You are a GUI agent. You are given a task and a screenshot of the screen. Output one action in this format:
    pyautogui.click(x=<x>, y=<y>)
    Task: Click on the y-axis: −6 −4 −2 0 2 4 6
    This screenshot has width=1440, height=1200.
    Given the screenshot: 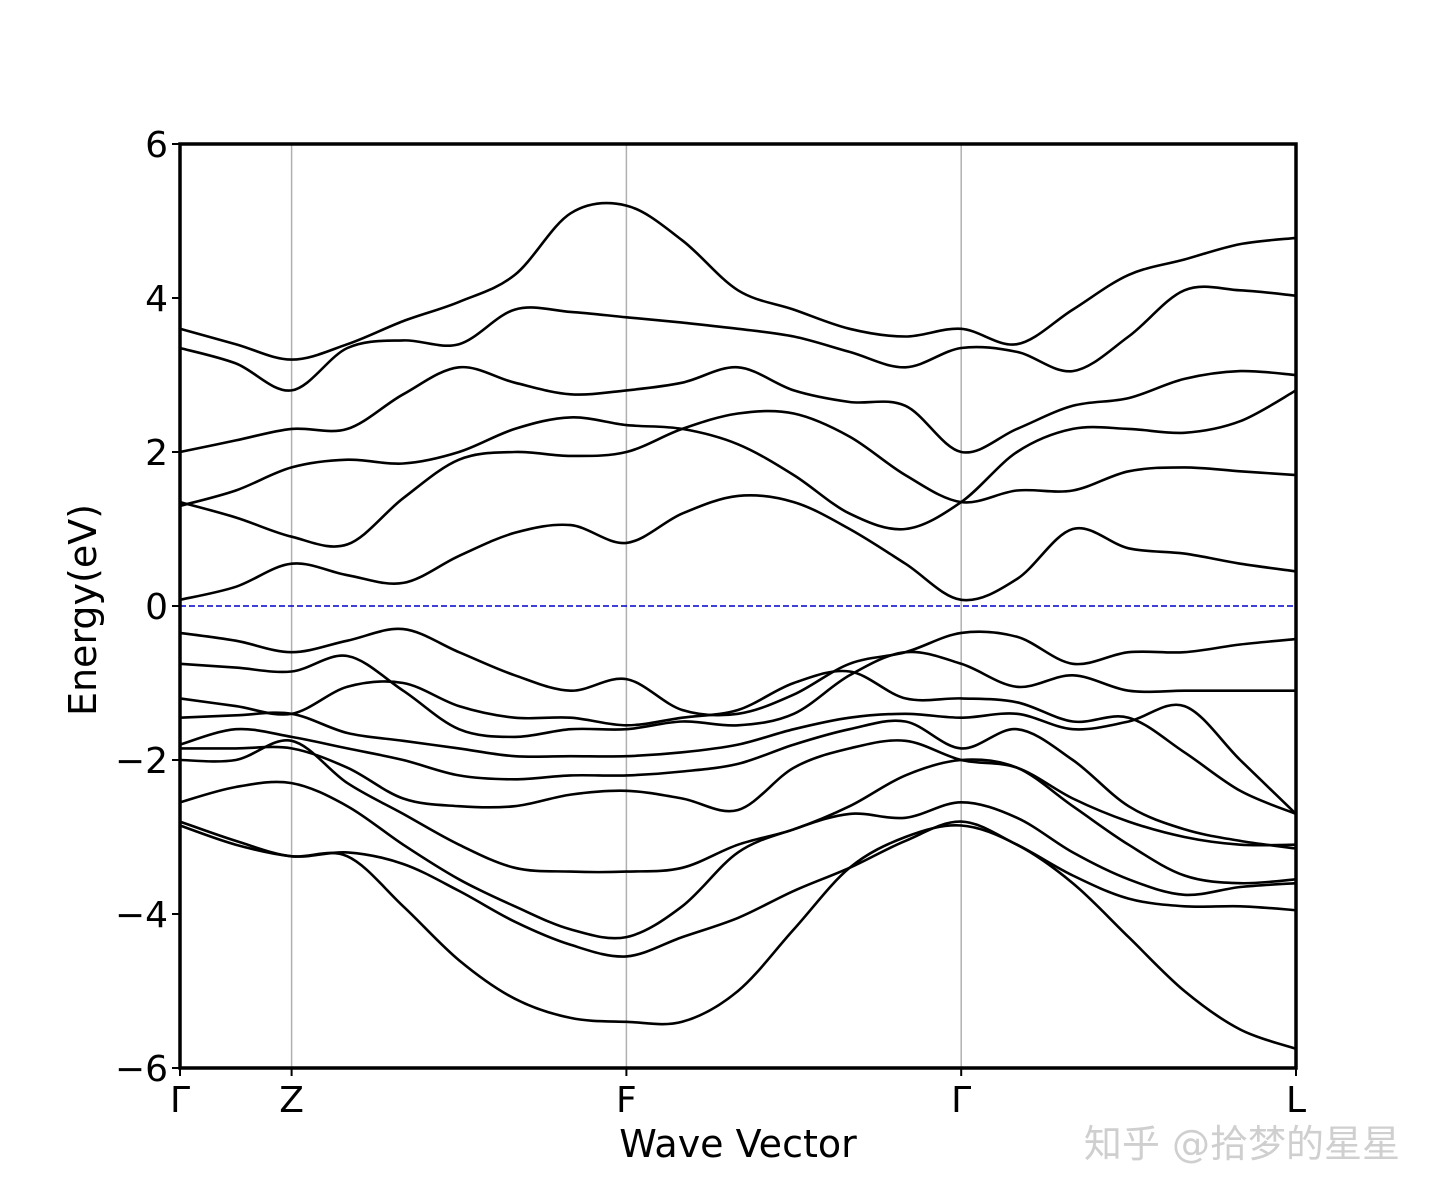 What is the action you would take?
    pyautogui.click(x=147, y=607)
    